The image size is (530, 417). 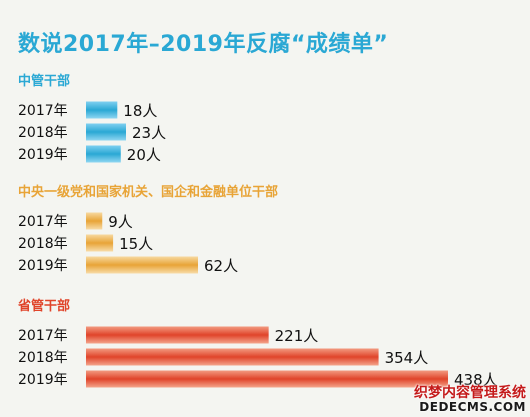 I want to click on watermark: 织梦内容管理系统 DEDECMS.COM, so click(x=470, y=400).